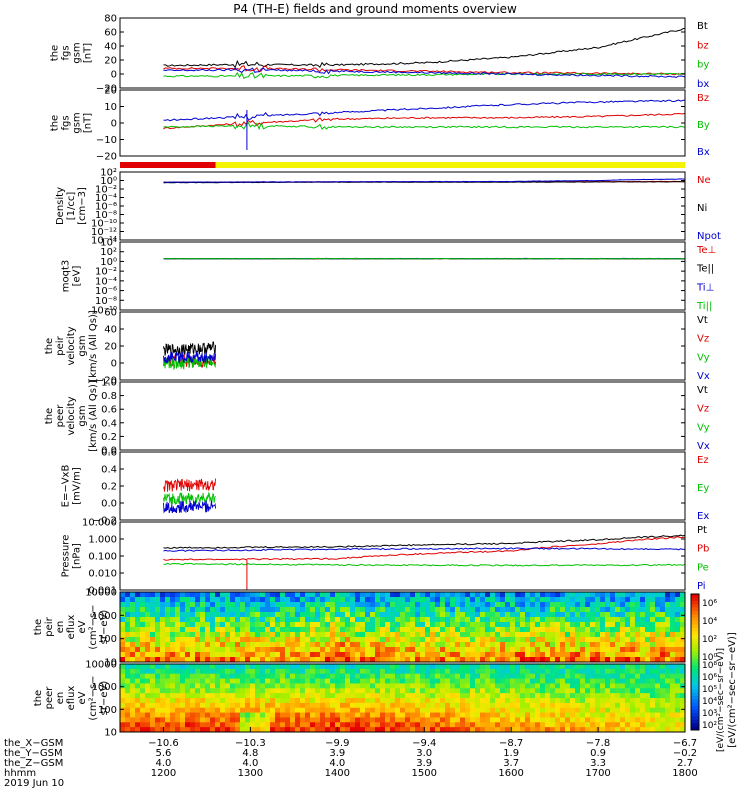 The height and width of the screenshot is (804, 750). What do you see at coordinates (709, 236) in the screenshot?
I see `legend-2-2: Npot` at bounding box center [709, 236].